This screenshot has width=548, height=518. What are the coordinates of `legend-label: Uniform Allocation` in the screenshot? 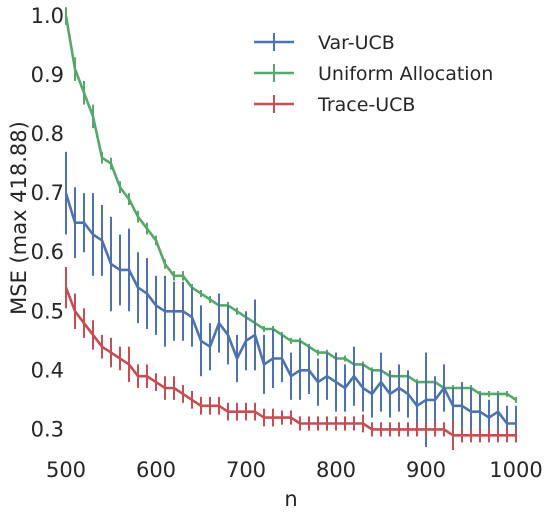 It's located at (405, 74).